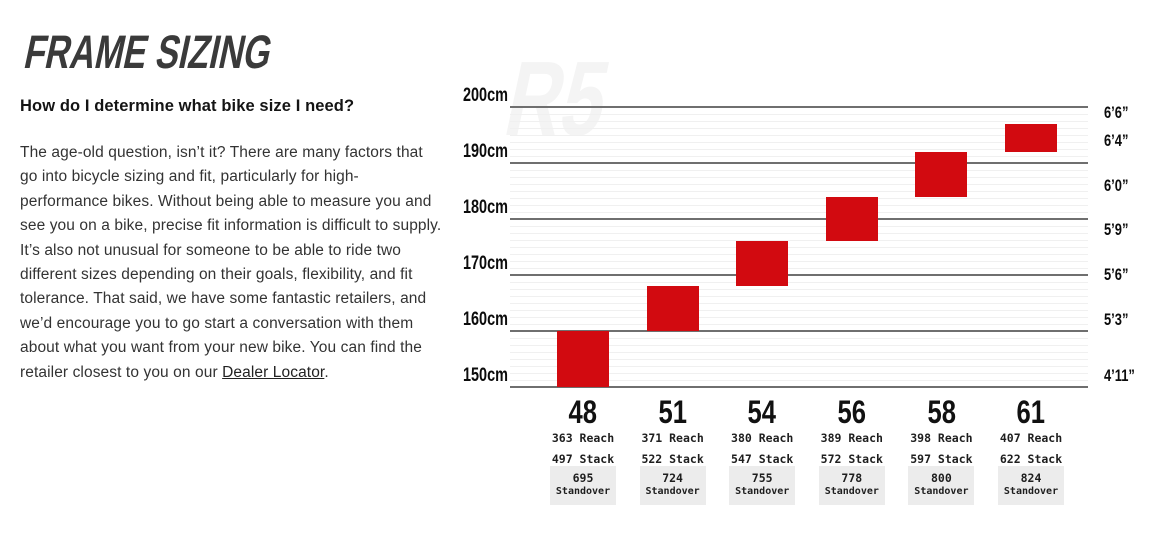 Image resolution: width=1157 pixels, height=534 pixels. I want to click on y-axis-imperial-label: 6’0”, so click(1120, 186).